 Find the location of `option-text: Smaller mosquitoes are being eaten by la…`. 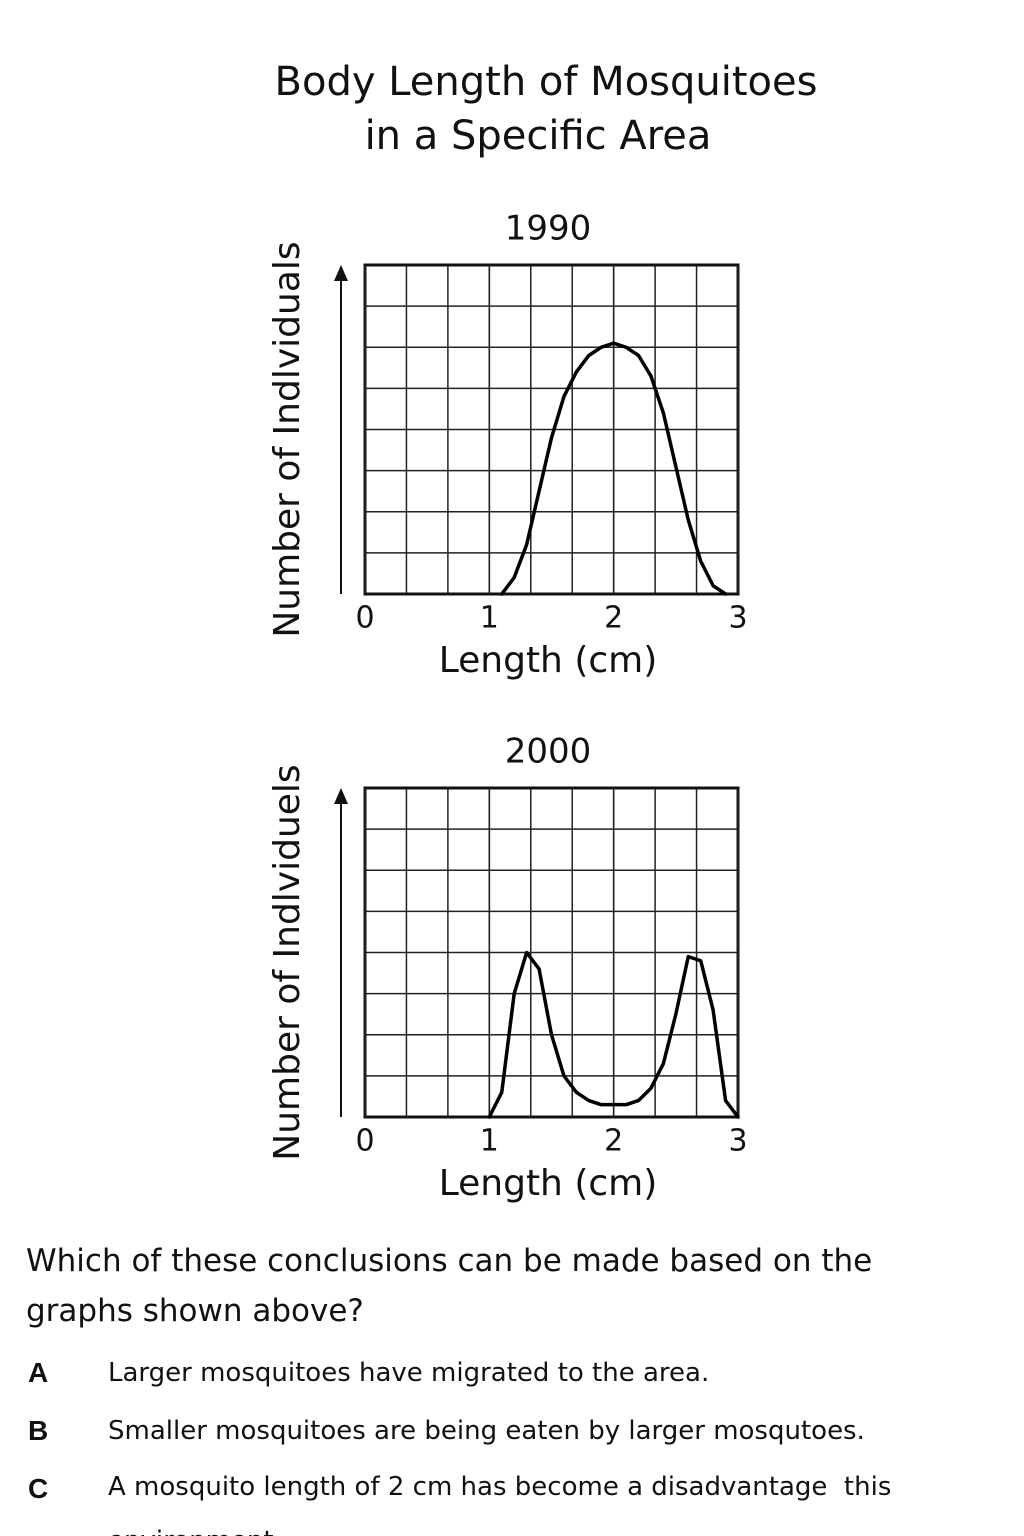

option-text: Smaller mosquitoes are being eaten by la… is located at coordinates (486, 1431).